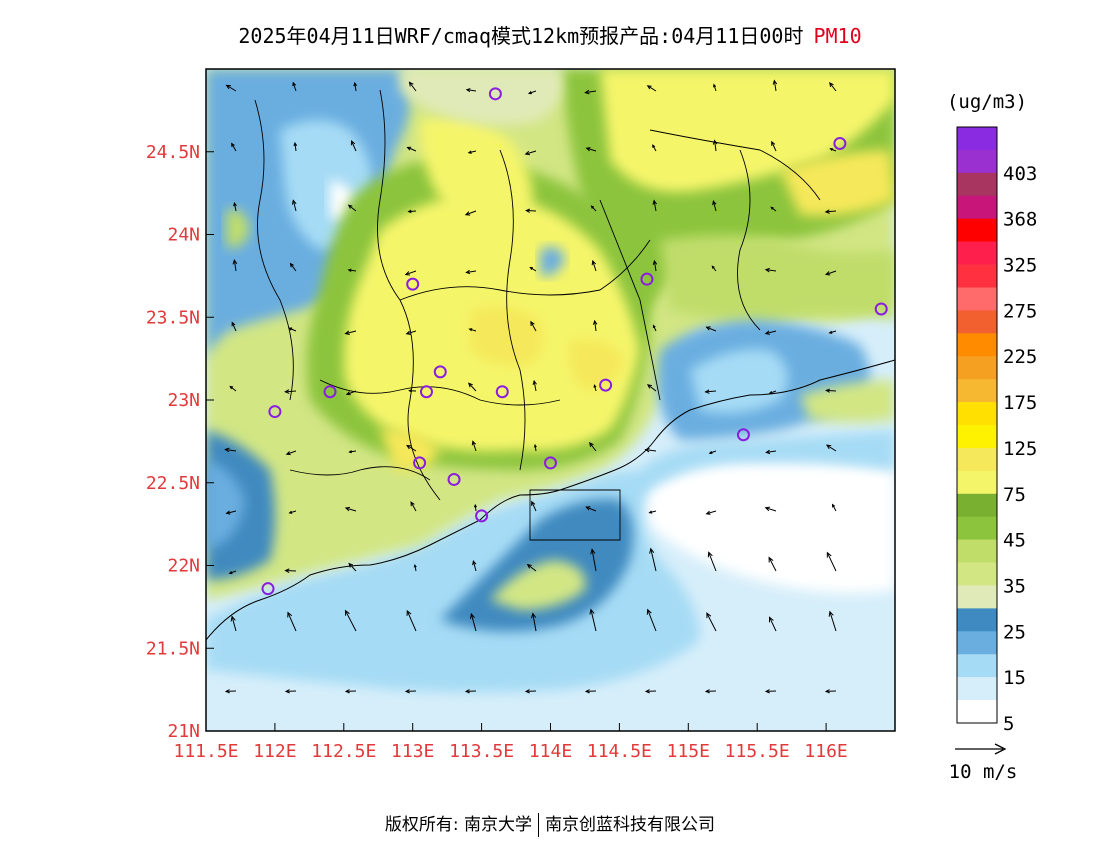 Image resolution: width=1100 pixels, height=850 pixels. Describe the element at coordinates (837, 183) in the screenshot. I see `northeast-hotspot` at that location.